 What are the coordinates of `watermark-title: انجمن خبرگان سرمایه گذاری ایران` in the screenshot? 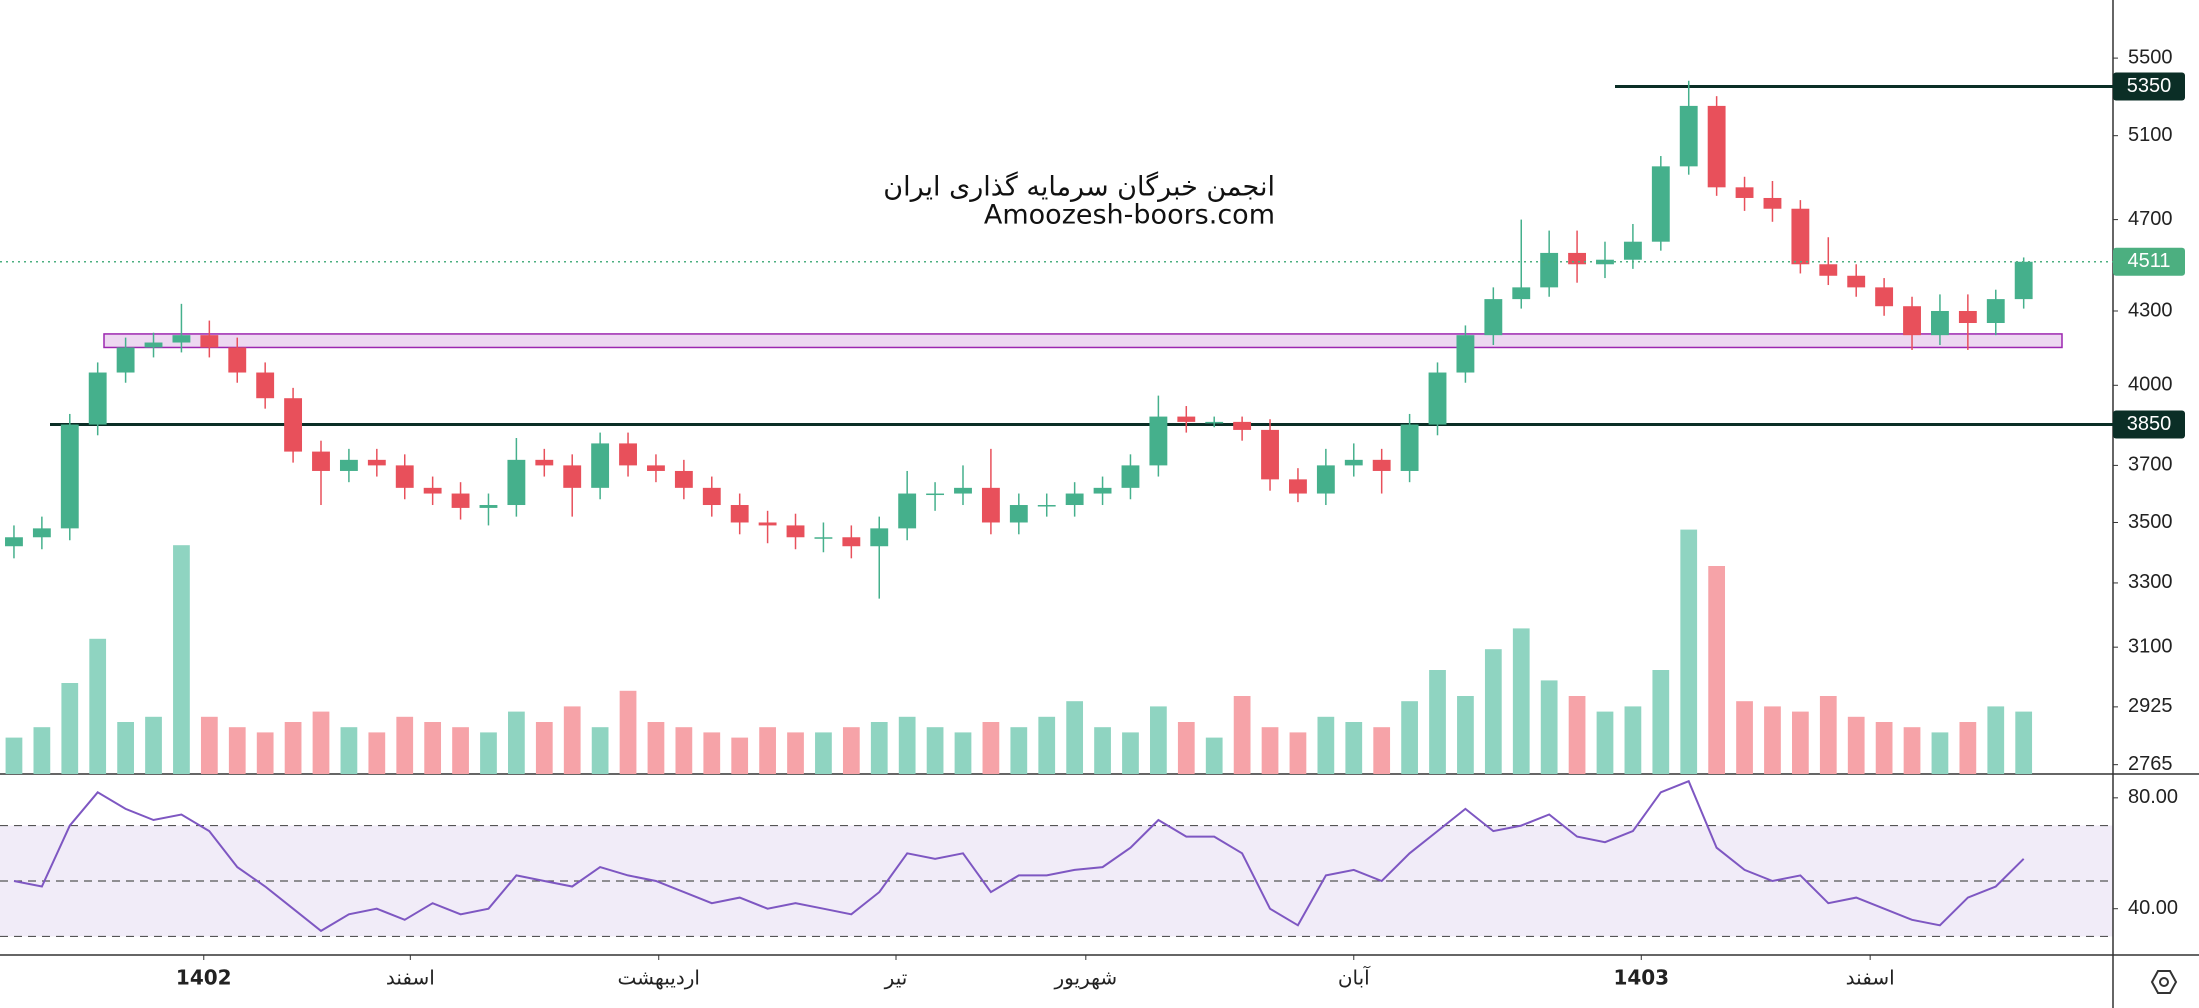 It's located at (1079, 187).